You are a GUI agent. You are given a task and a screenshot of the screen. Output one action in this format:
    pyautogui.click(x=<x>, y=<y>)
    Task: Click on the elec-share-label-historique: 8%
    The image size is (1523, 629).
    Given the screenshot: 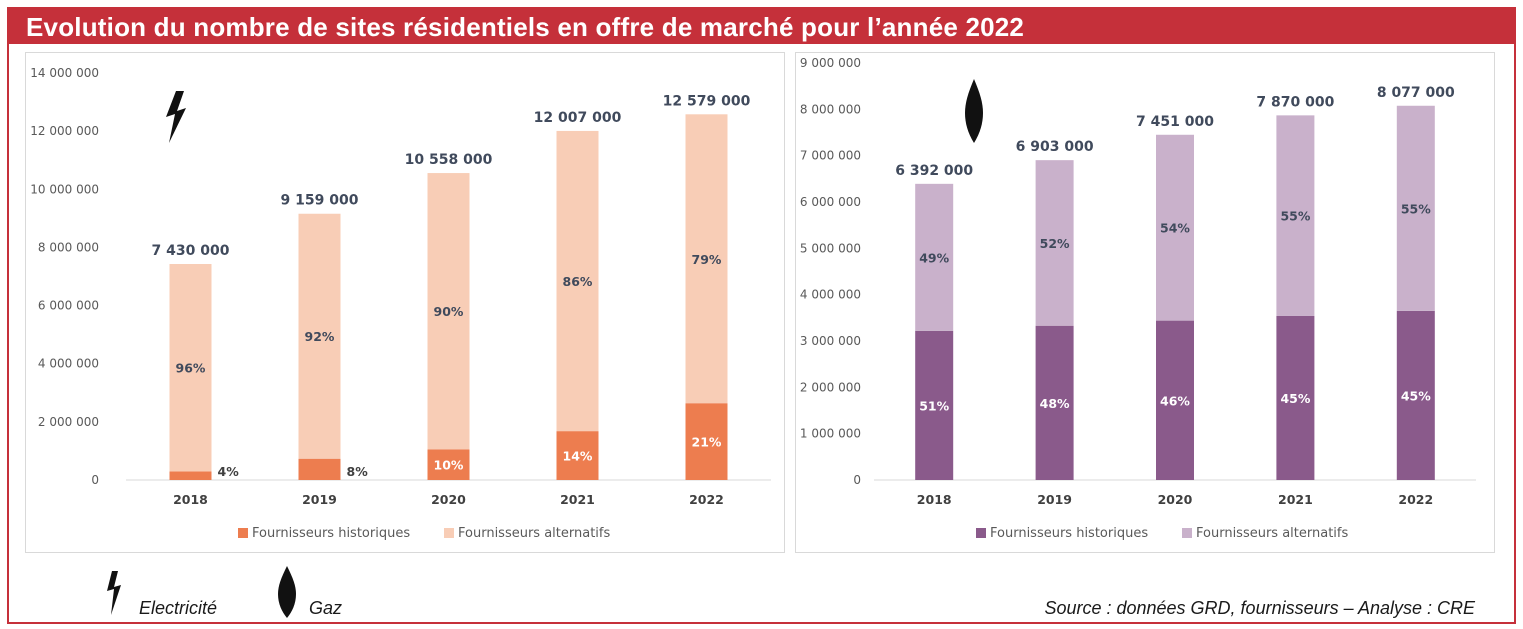 What is the action you would take?
    pyautogui.click(x=358, y=471)
    